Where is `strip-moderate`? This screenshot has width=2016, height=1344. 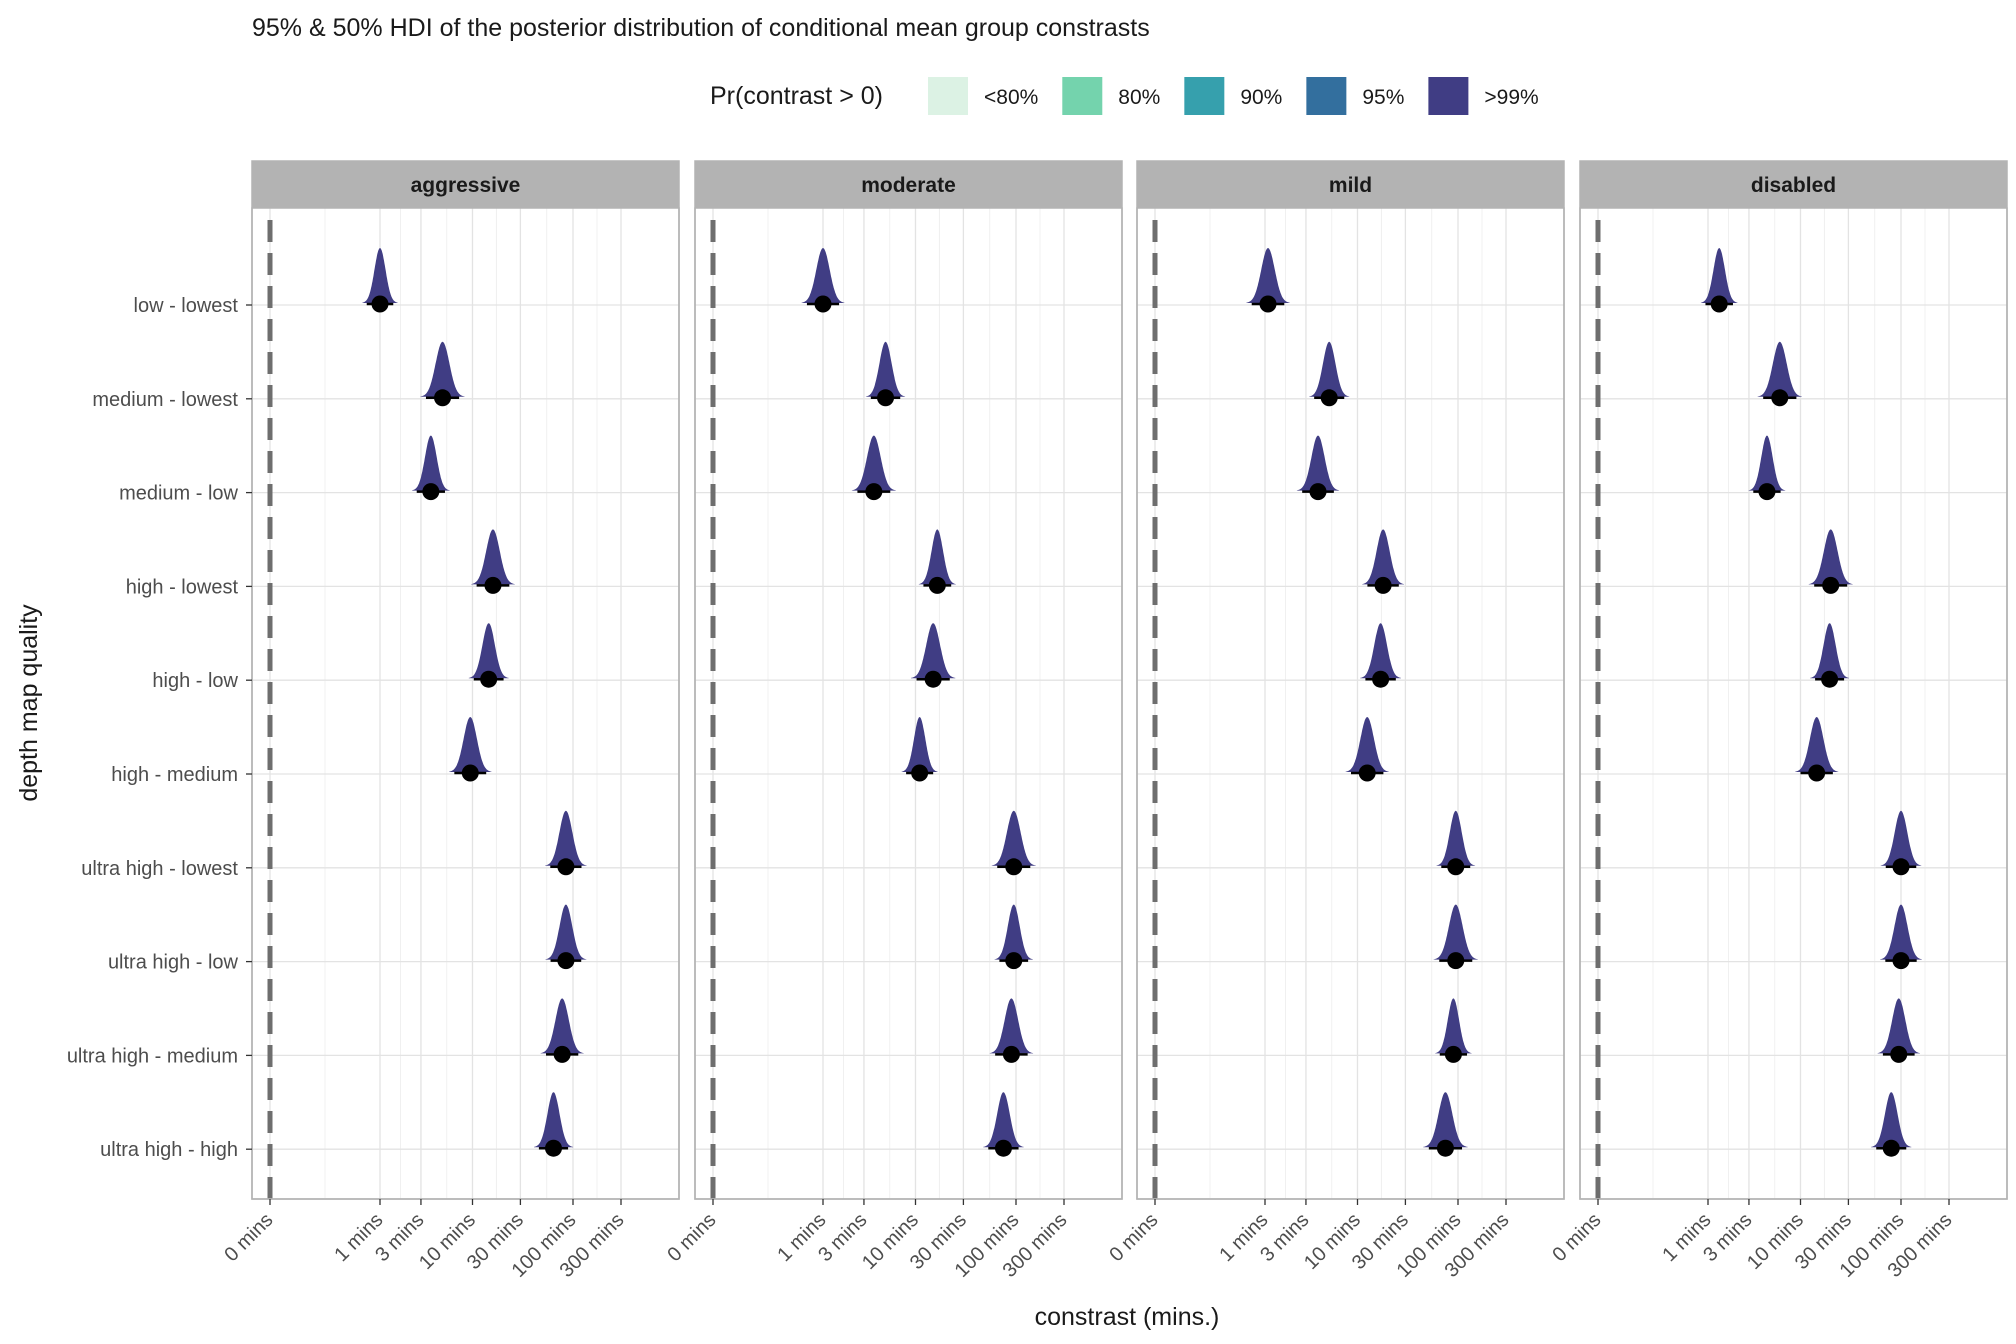 strip-moderate is located at coordinates (908, 184).